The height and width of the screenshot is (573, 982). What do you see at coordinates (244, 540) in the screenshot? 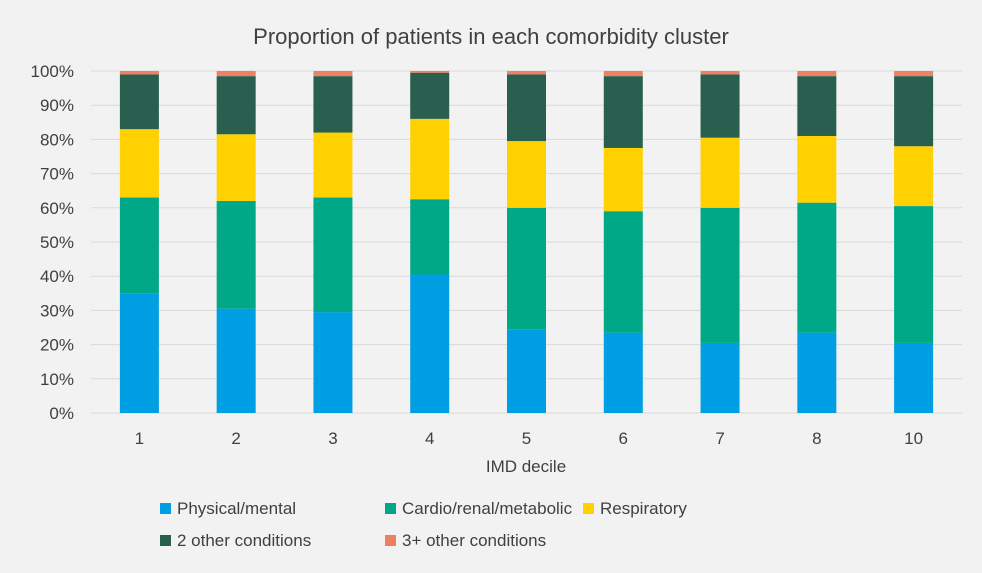
I see `legend-label: 2 other conditions` at bounding box center [244, 540].